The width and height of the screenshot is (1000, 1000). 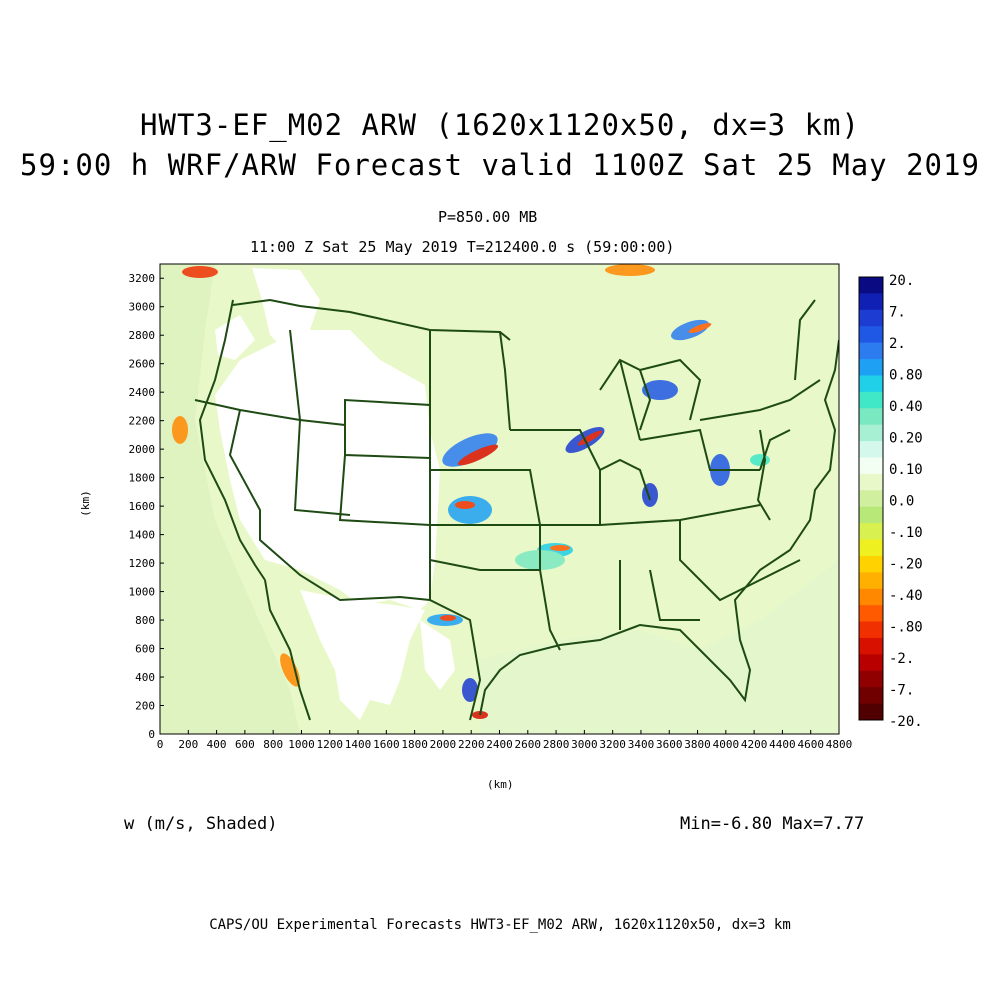 I want to click on y-tick-label: 2400, so click(x=142, y=392).